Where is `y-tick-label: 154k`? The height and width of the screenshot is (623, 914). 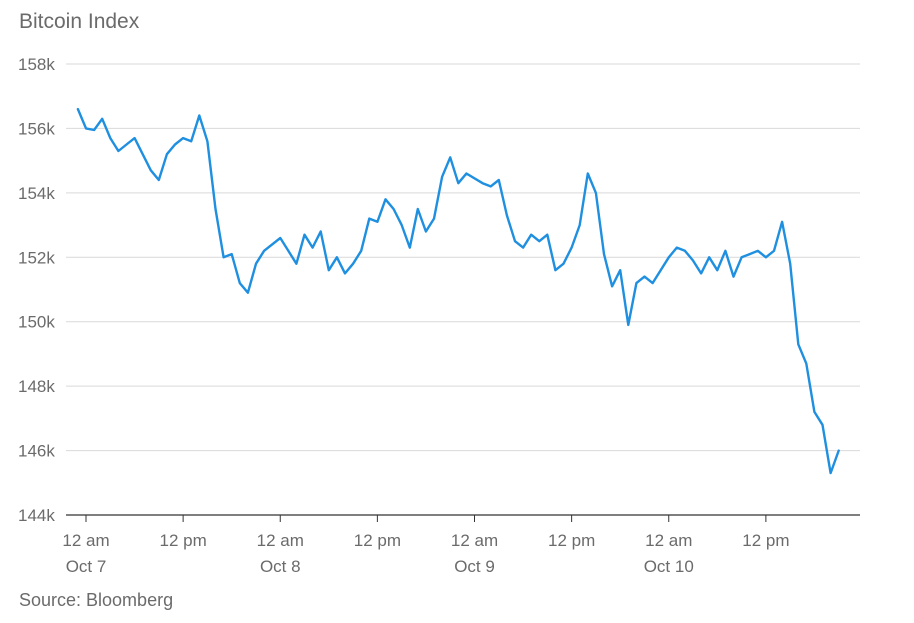 y-tick-label: 154k is located at coordinates (36, 193).